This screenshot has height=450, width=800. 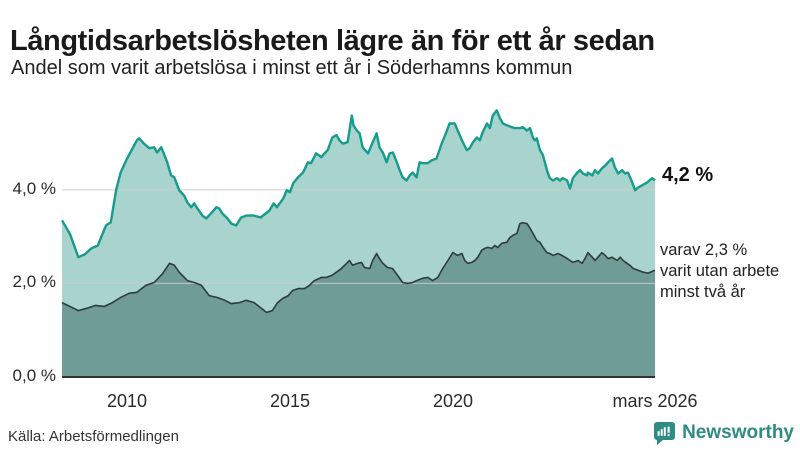 I want to click on newsworthy-logo-text: Newsworthy, so click(x=738, y=432).